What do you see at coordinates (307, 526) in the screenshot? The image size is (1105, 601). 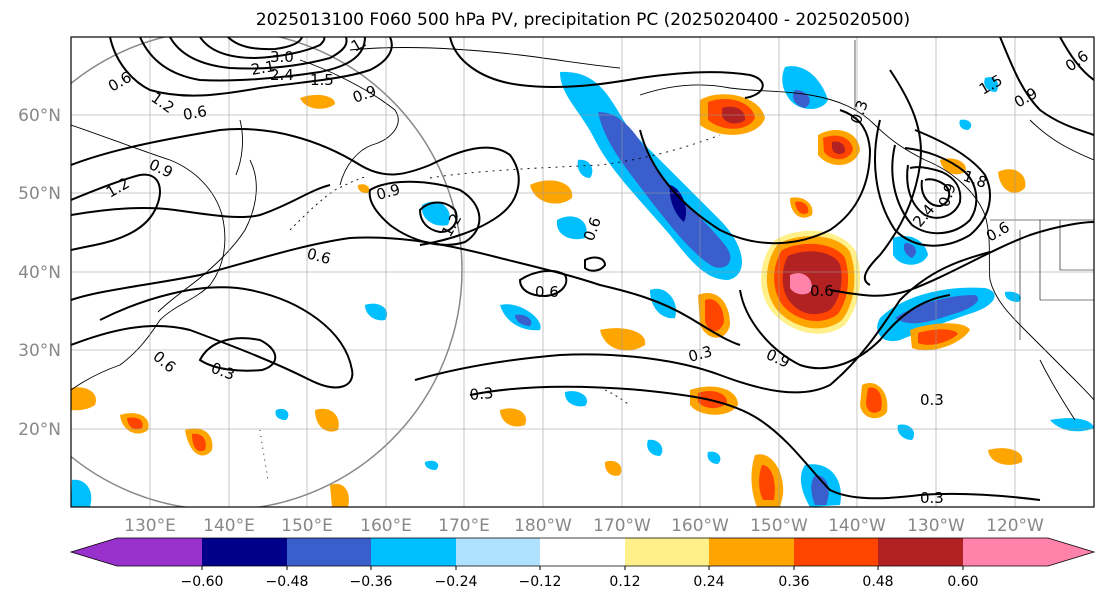 I see `lon-label: 150°E` at bounding box center [307, 526].